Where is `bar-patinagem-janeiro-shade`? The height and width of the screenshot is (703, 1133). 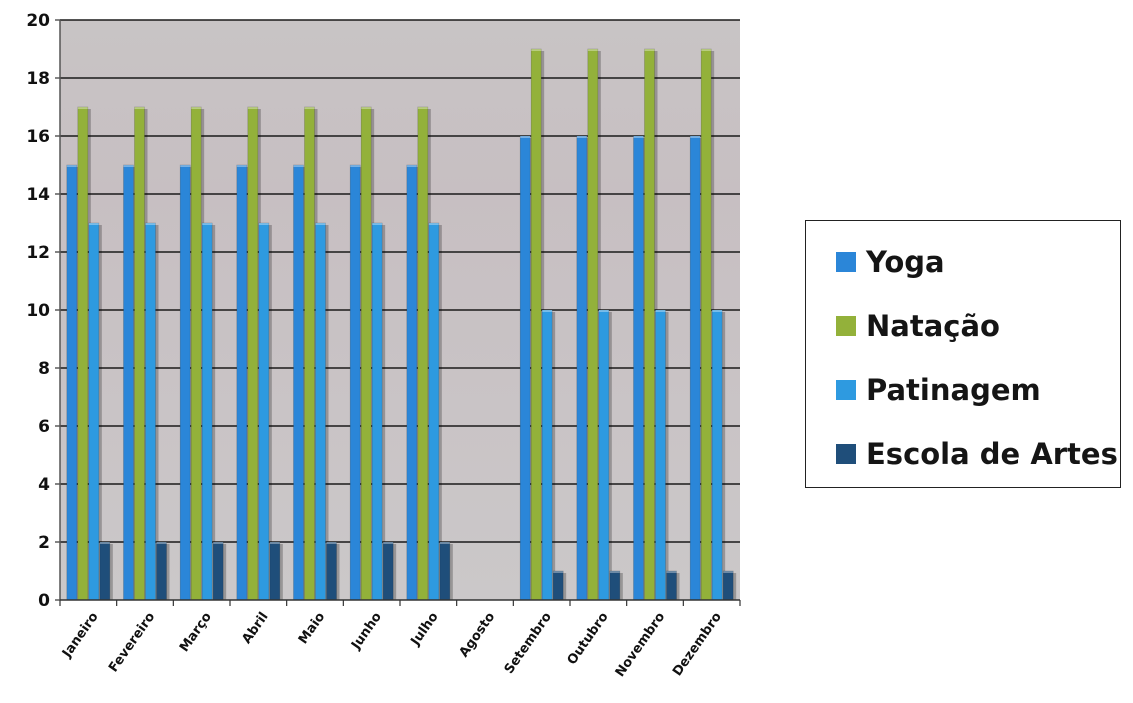
bar-patinagem-janeiro-shade is located at coordinates (100, 412).